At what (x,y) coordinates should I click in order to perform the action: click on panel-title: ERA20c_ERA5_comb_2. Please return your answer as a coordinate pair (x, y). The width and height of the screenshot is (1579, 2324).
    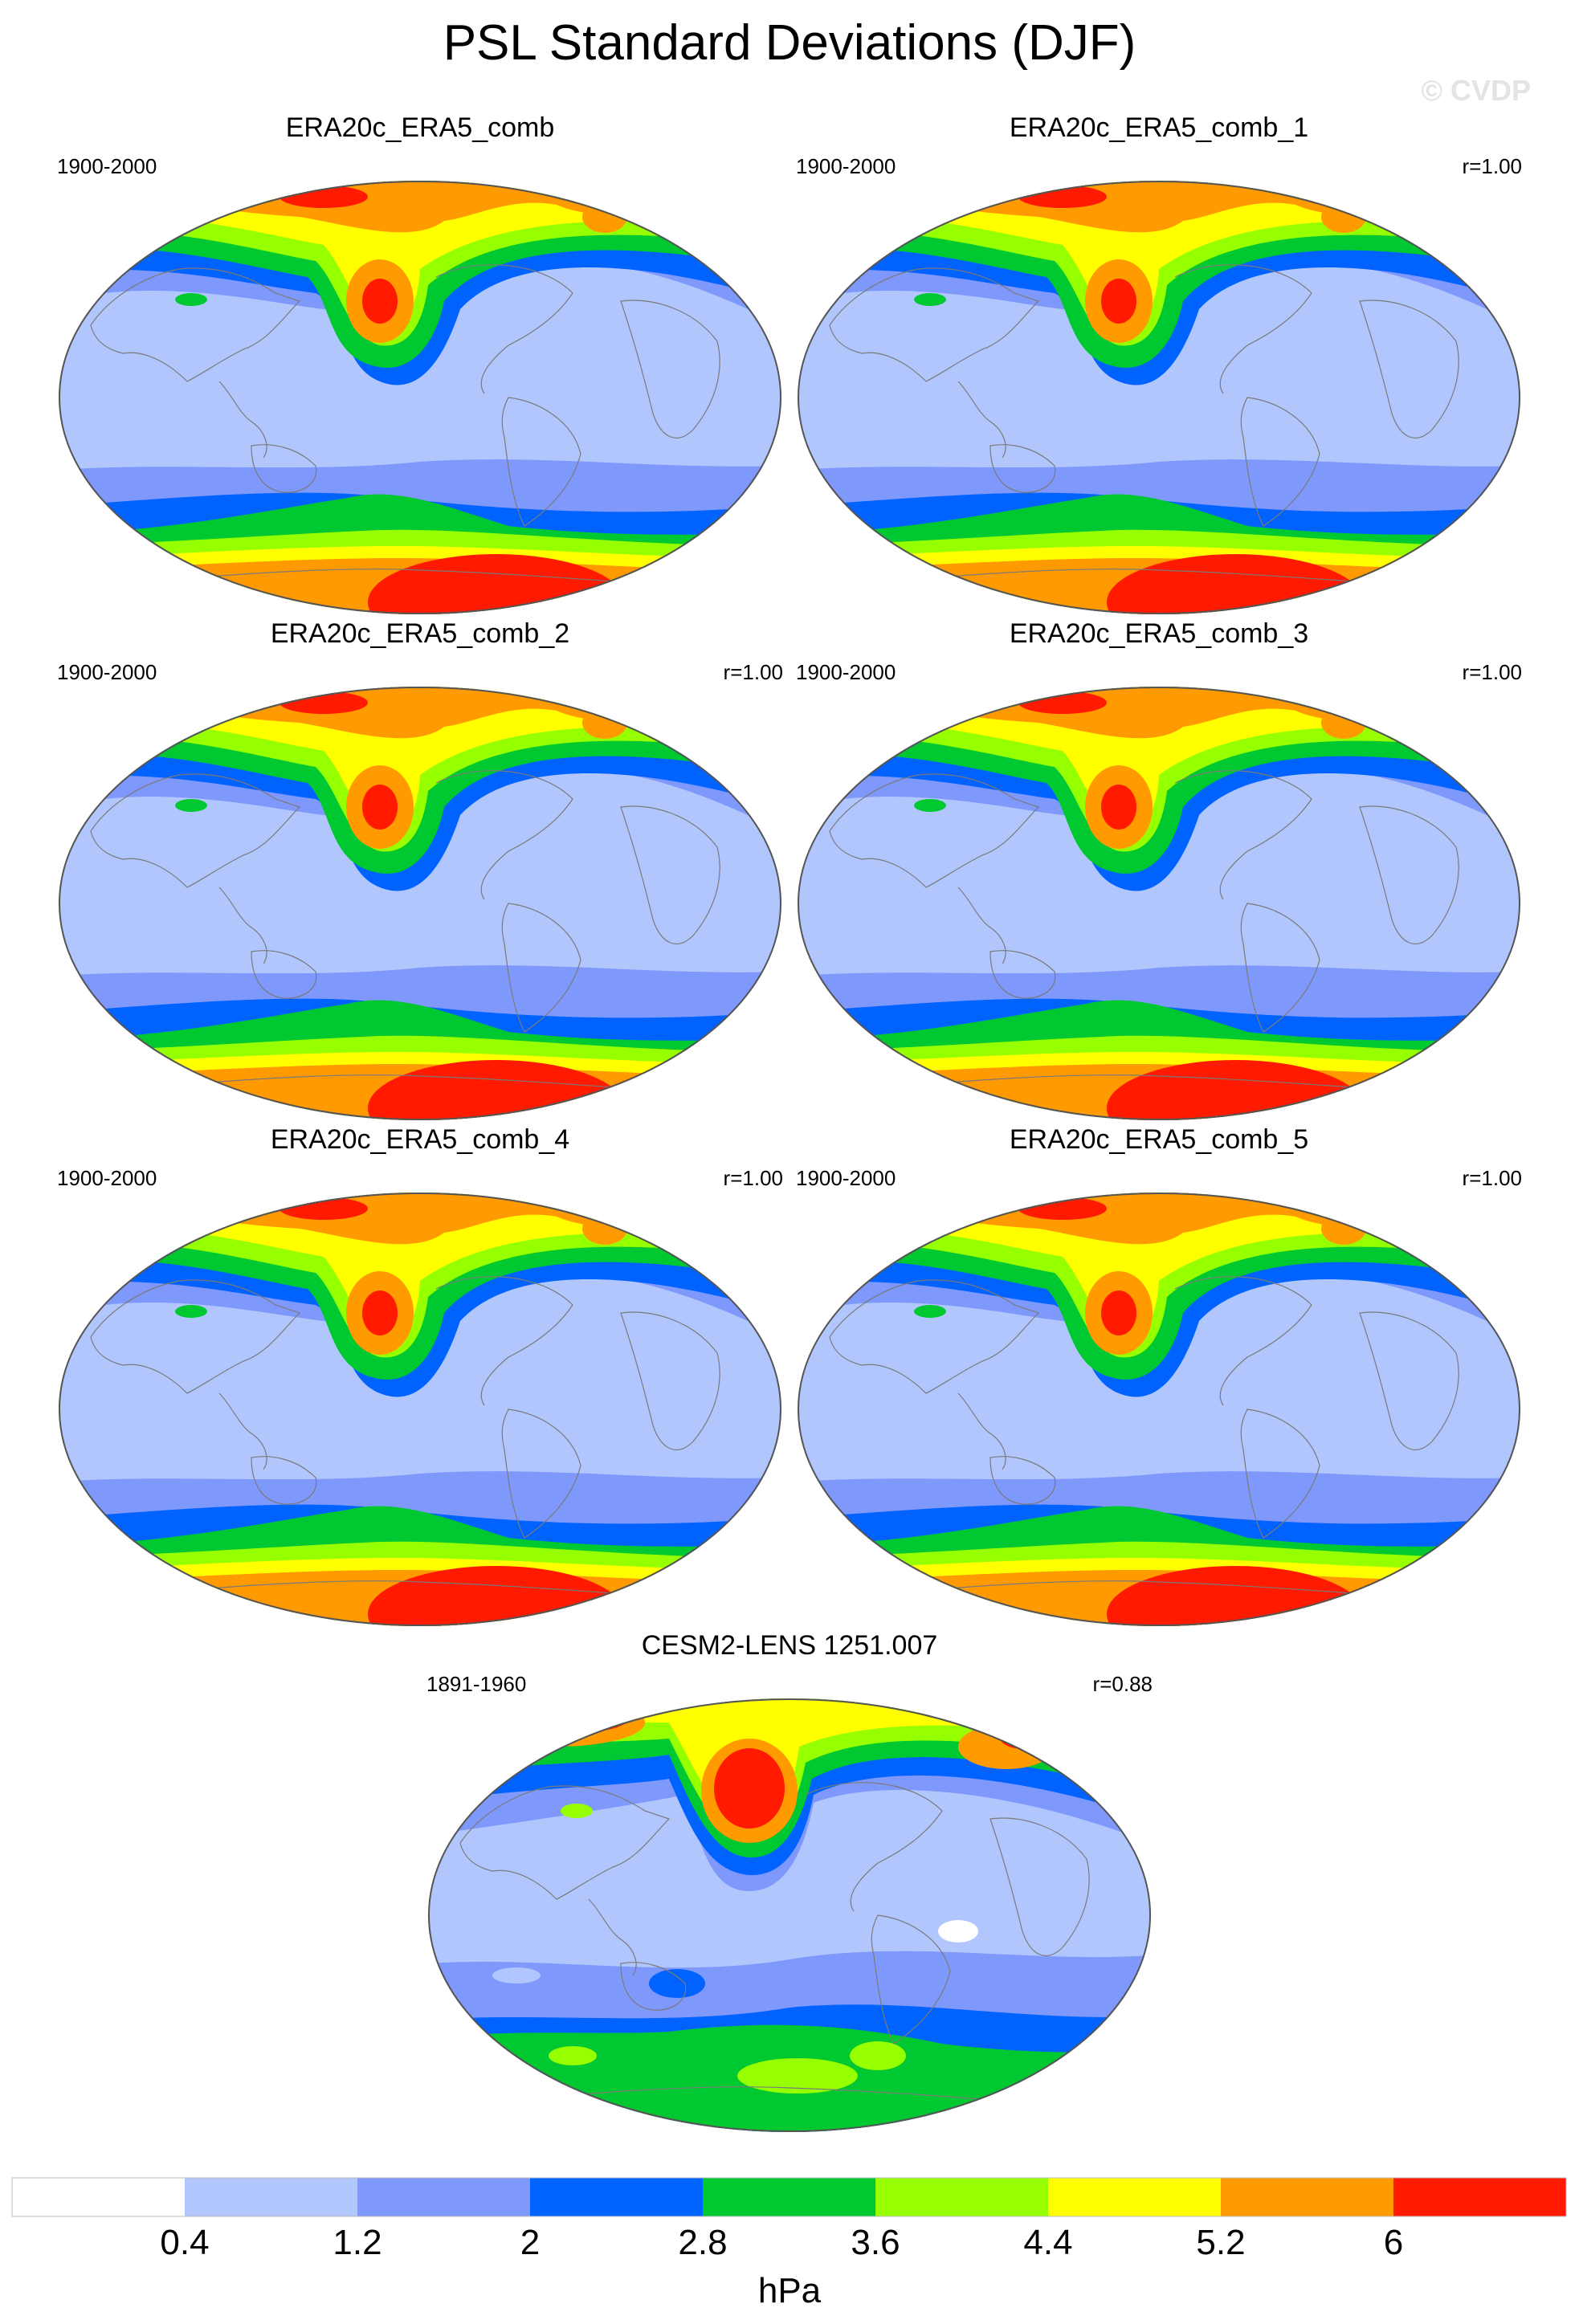
    Looking at the image, I should click on (420, 634).